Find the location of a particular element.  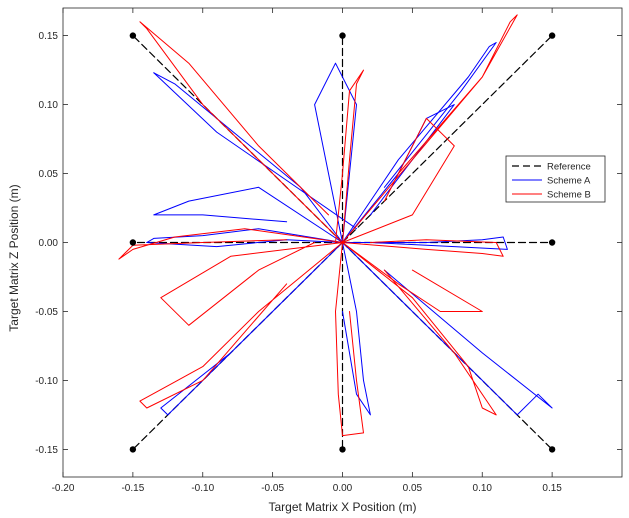

x-tick-label: -0.15 is located at coordinates (132, 488).